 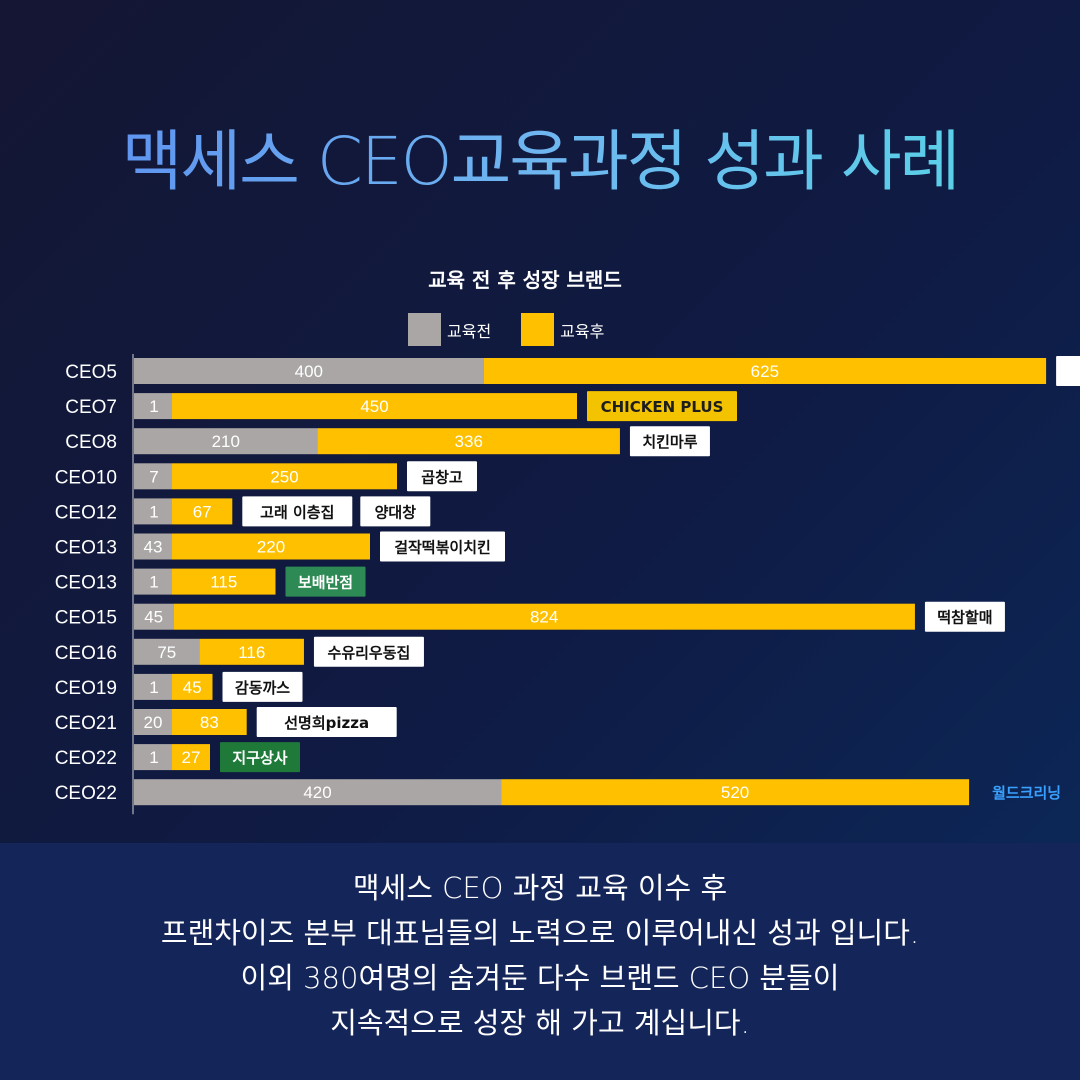 What do you see at coordinates (424, 329) in the screenshot?
I see `legend-swatch-before` at bounding box center [424, 329].